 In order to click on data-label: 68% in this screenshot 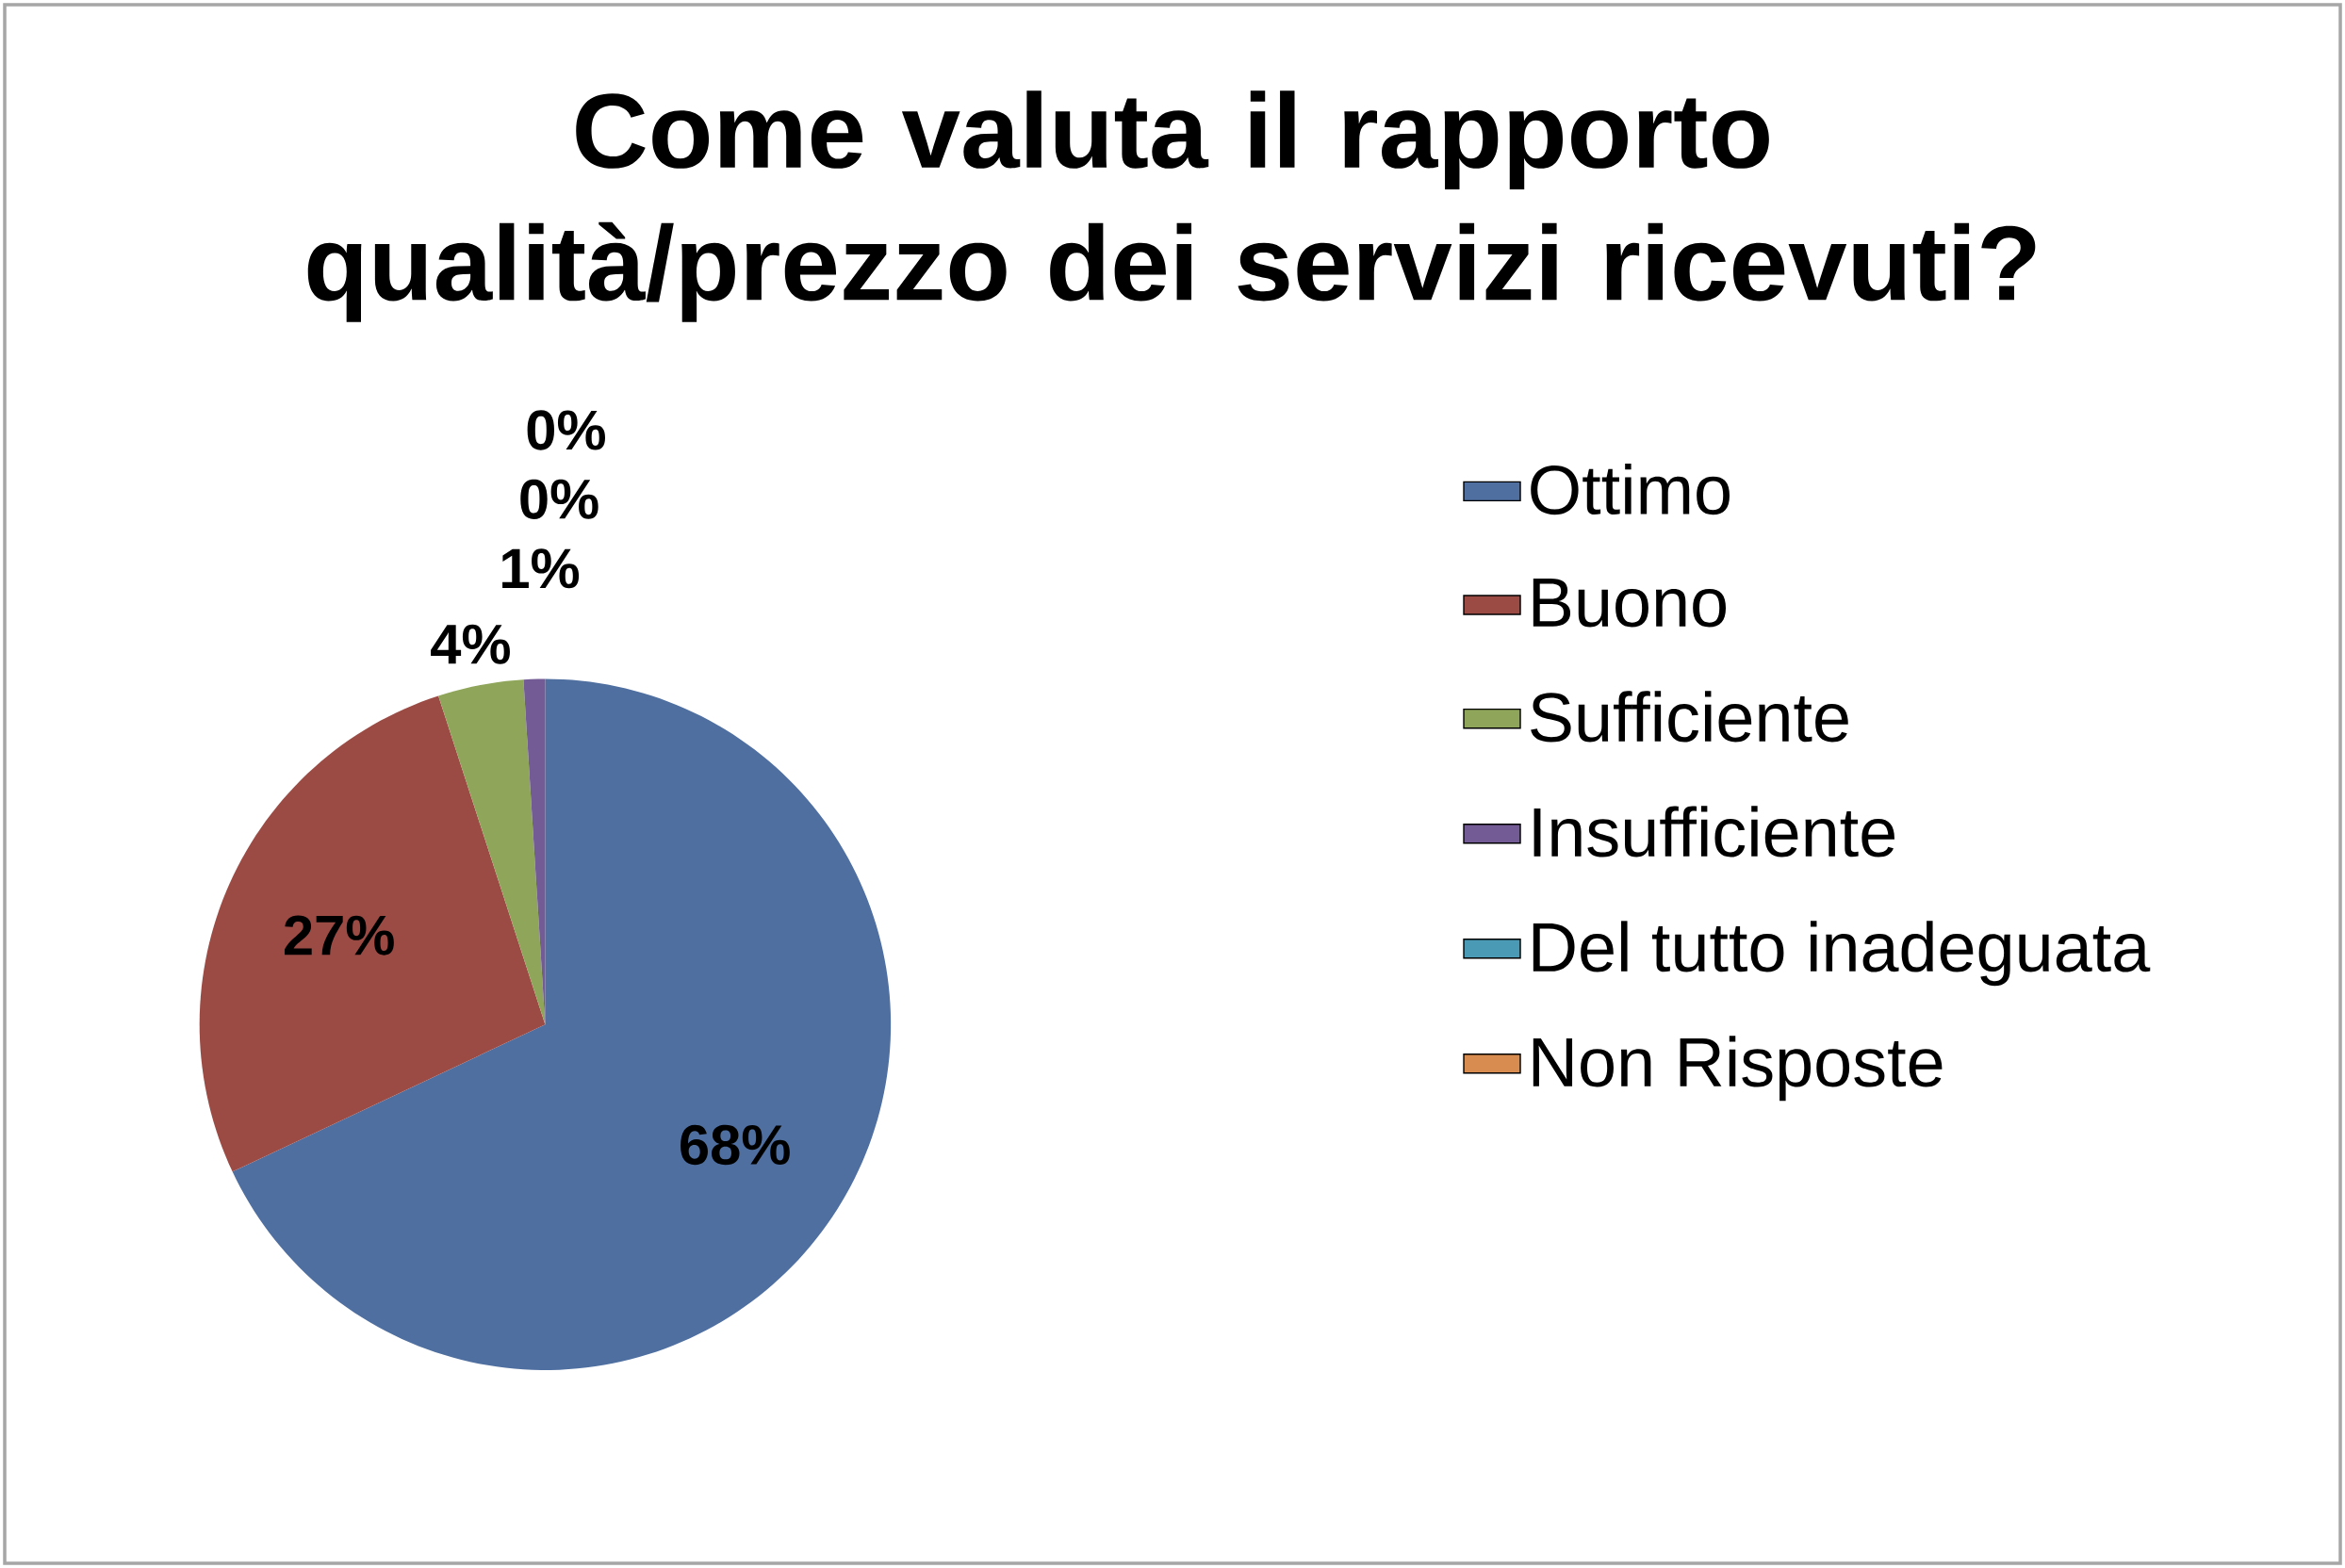, I will do `click(735, 1145)`.